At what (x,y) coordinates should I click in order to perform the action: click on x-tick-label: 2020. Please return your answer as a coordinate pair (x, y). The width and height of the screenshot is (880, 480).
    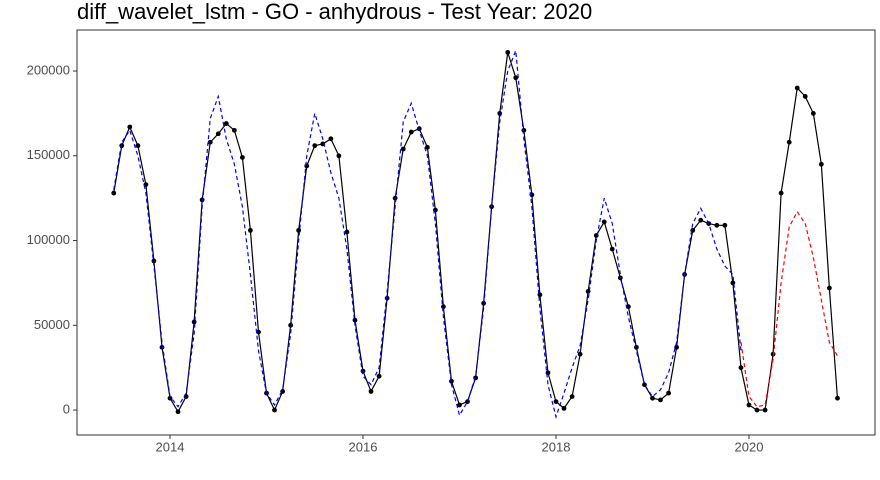
    Looking at the image, I should click on (749, 446).